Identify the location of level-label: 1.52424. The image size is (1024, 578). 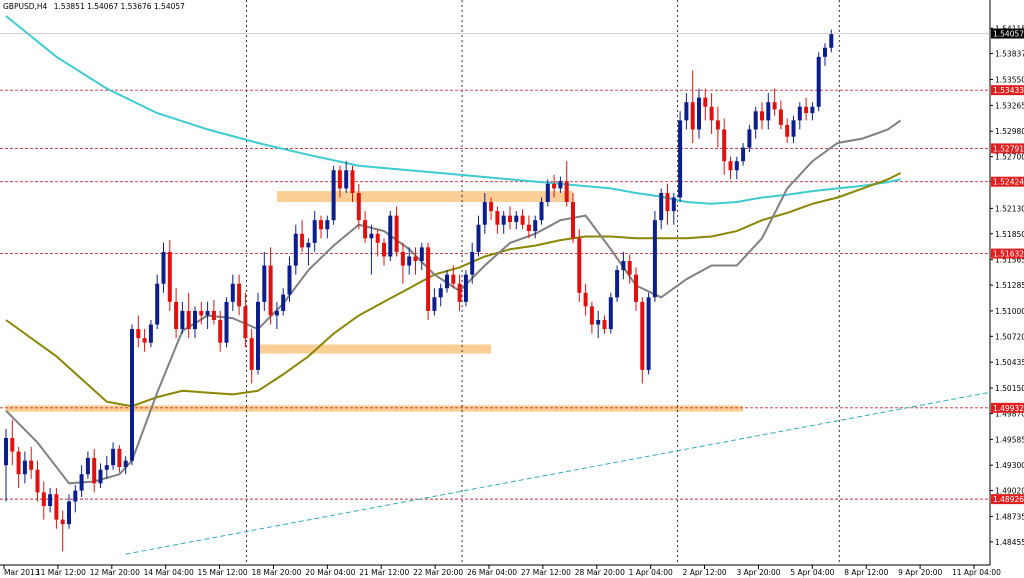
(1008, 182).